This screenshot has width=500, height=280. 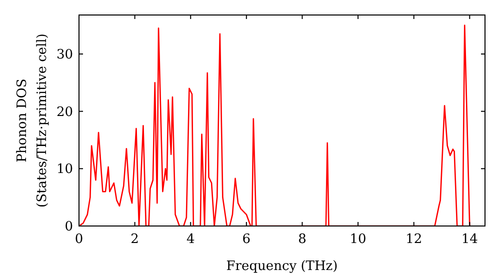 I want to click on x-tick-label: 8, so click(x=302, y=239).